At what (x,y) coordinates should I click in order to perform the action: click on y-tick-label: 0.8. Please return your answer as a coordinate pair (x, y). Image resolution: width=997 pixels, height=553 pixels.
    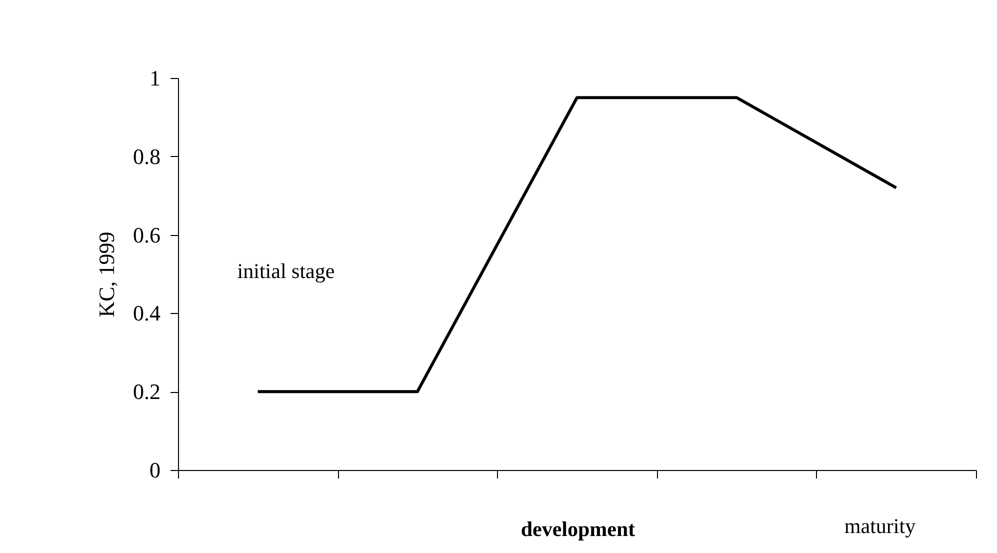
    Looking at the image, I should click on (146, 156).